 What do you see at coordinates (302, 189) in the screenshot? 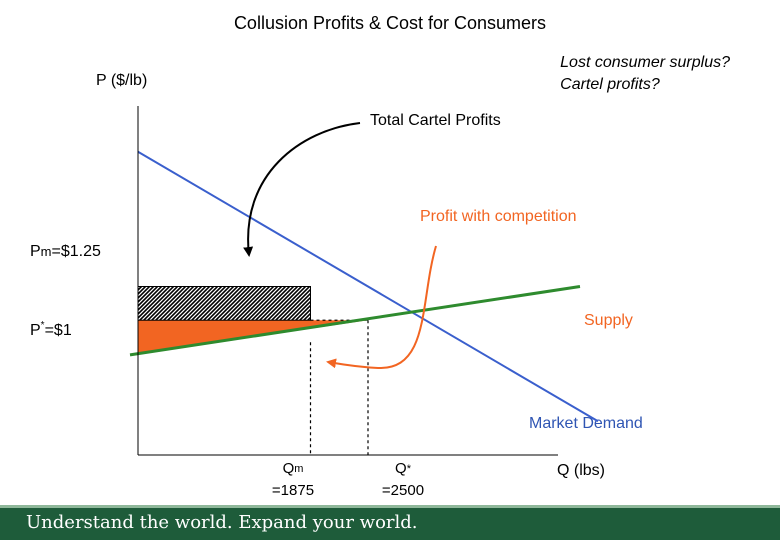
I see `cartel-profit-arrow` at bounding box center [302, 189].